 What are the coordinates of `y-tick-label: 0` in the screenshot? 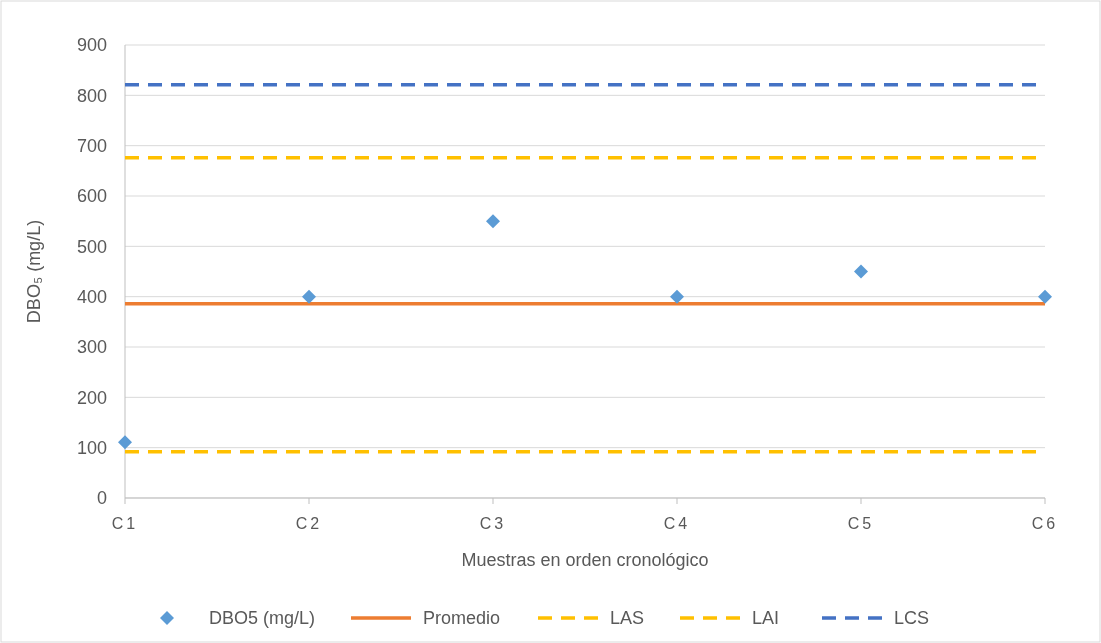 It's located at (101, 498).